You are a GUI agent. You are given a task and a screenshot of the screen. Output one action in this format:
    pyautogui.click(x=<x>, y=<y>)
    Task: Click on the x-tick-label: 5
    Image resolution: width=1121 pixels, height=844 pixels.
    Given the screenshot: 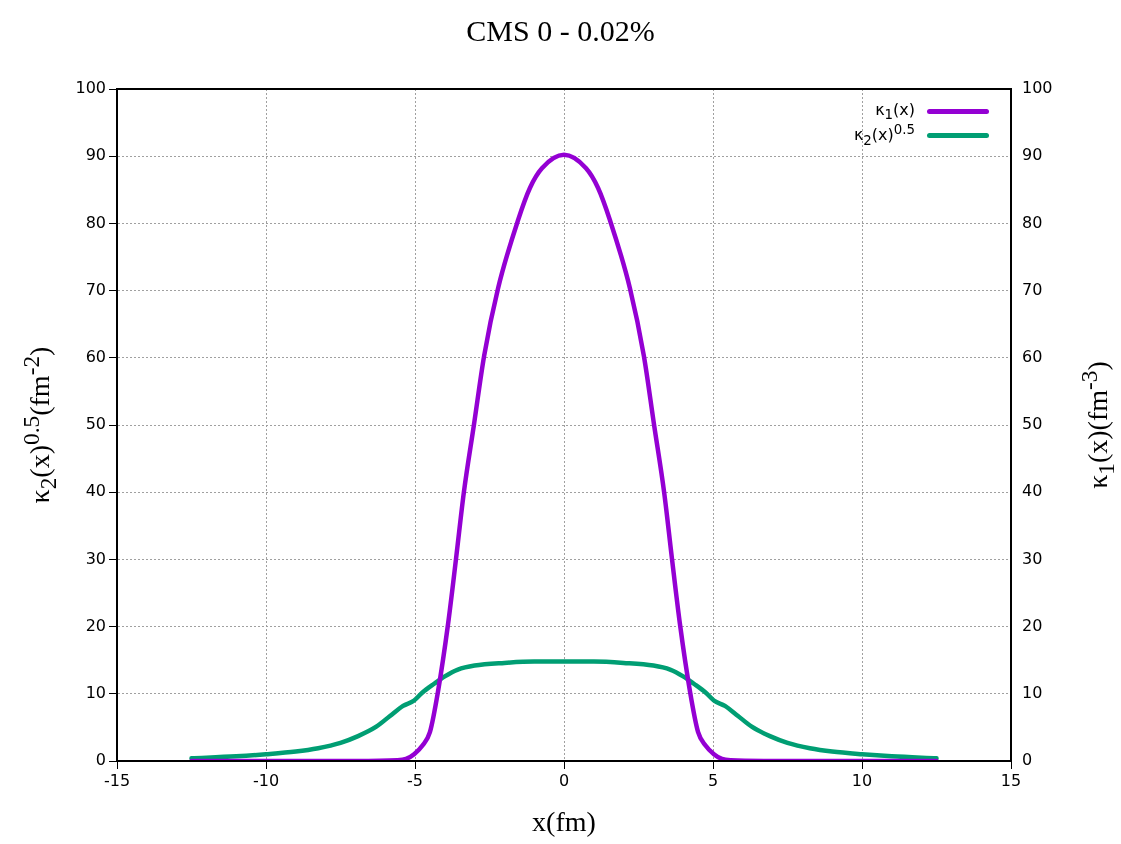 What is the action you would take?
    pyautogui.click(x=713, y=780)
    